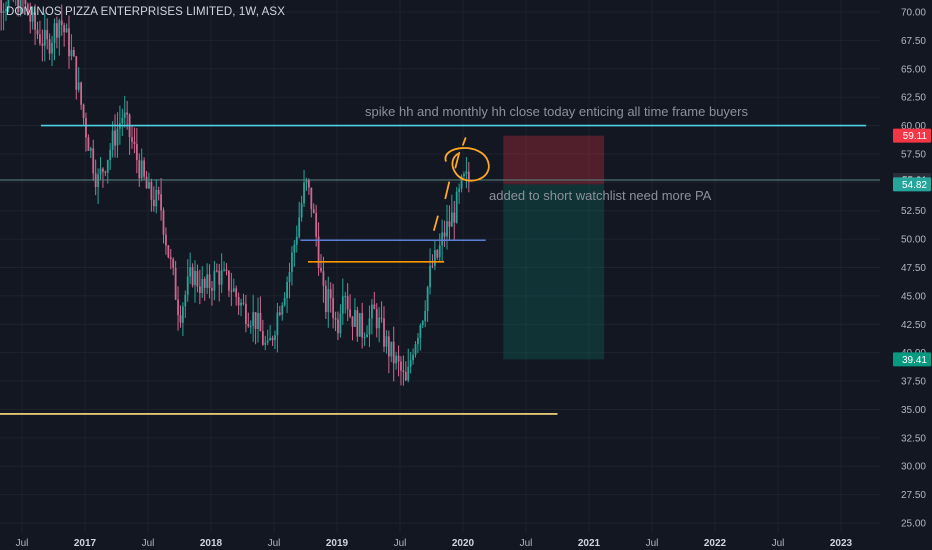  I want to click on y-tick-label: 62.50, so click(913, 98).